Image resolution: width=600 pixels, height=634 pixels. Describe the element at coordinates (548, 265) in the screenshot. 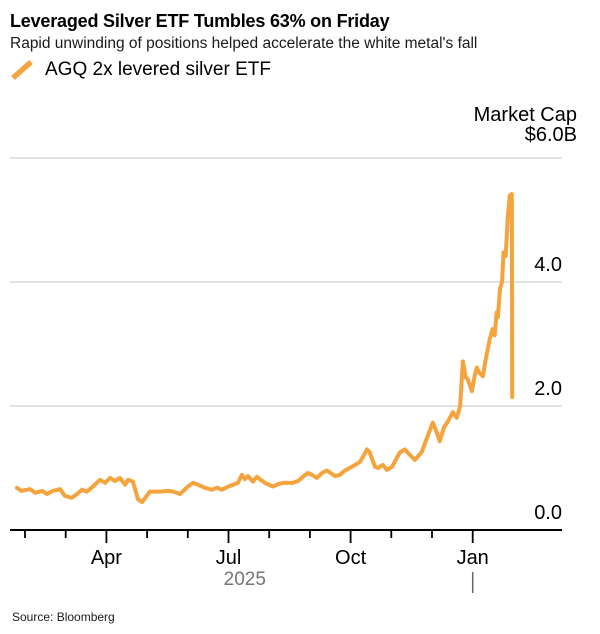

I see `y-label-4: 4.0` at that location.